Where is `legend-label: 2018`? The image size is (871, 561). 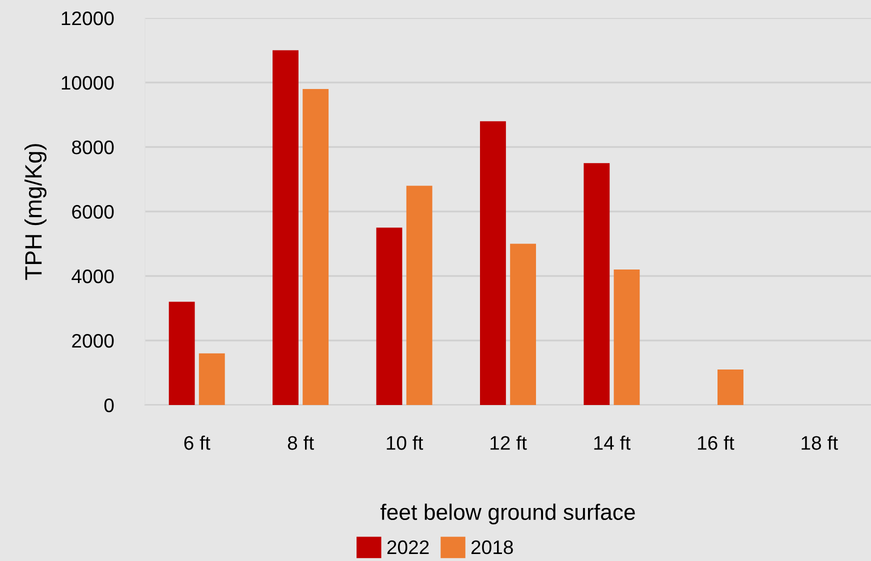 legend-label: 2018 is located at coordinates (492, 547).